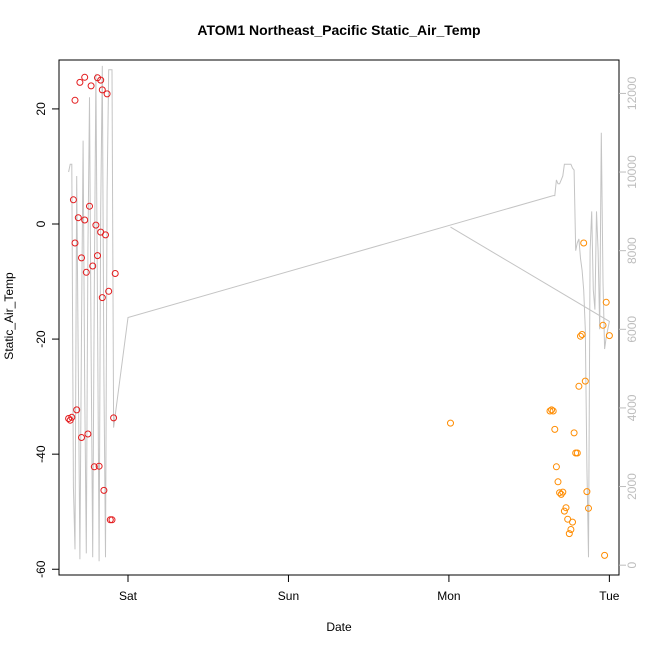 The image size is (650, 650). Describe the element at coordinates (632, 329) in the screenshot. I see `y2-tick-label: 6000` at that location.